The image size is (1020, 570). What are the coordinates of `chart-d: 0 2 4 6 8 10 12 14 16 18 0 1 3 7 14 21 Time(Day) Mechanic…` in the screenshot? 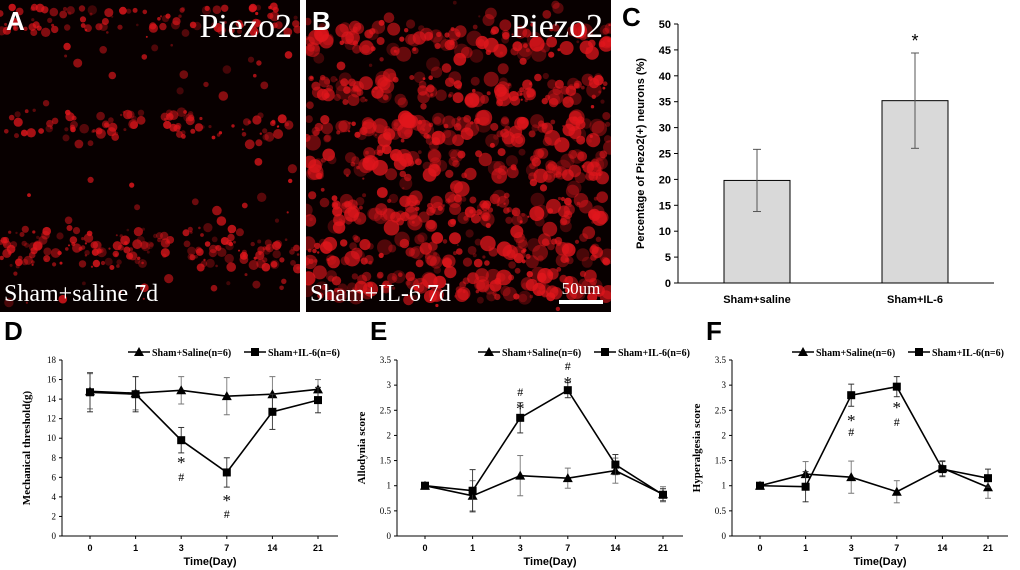 It's located at (172, 444).